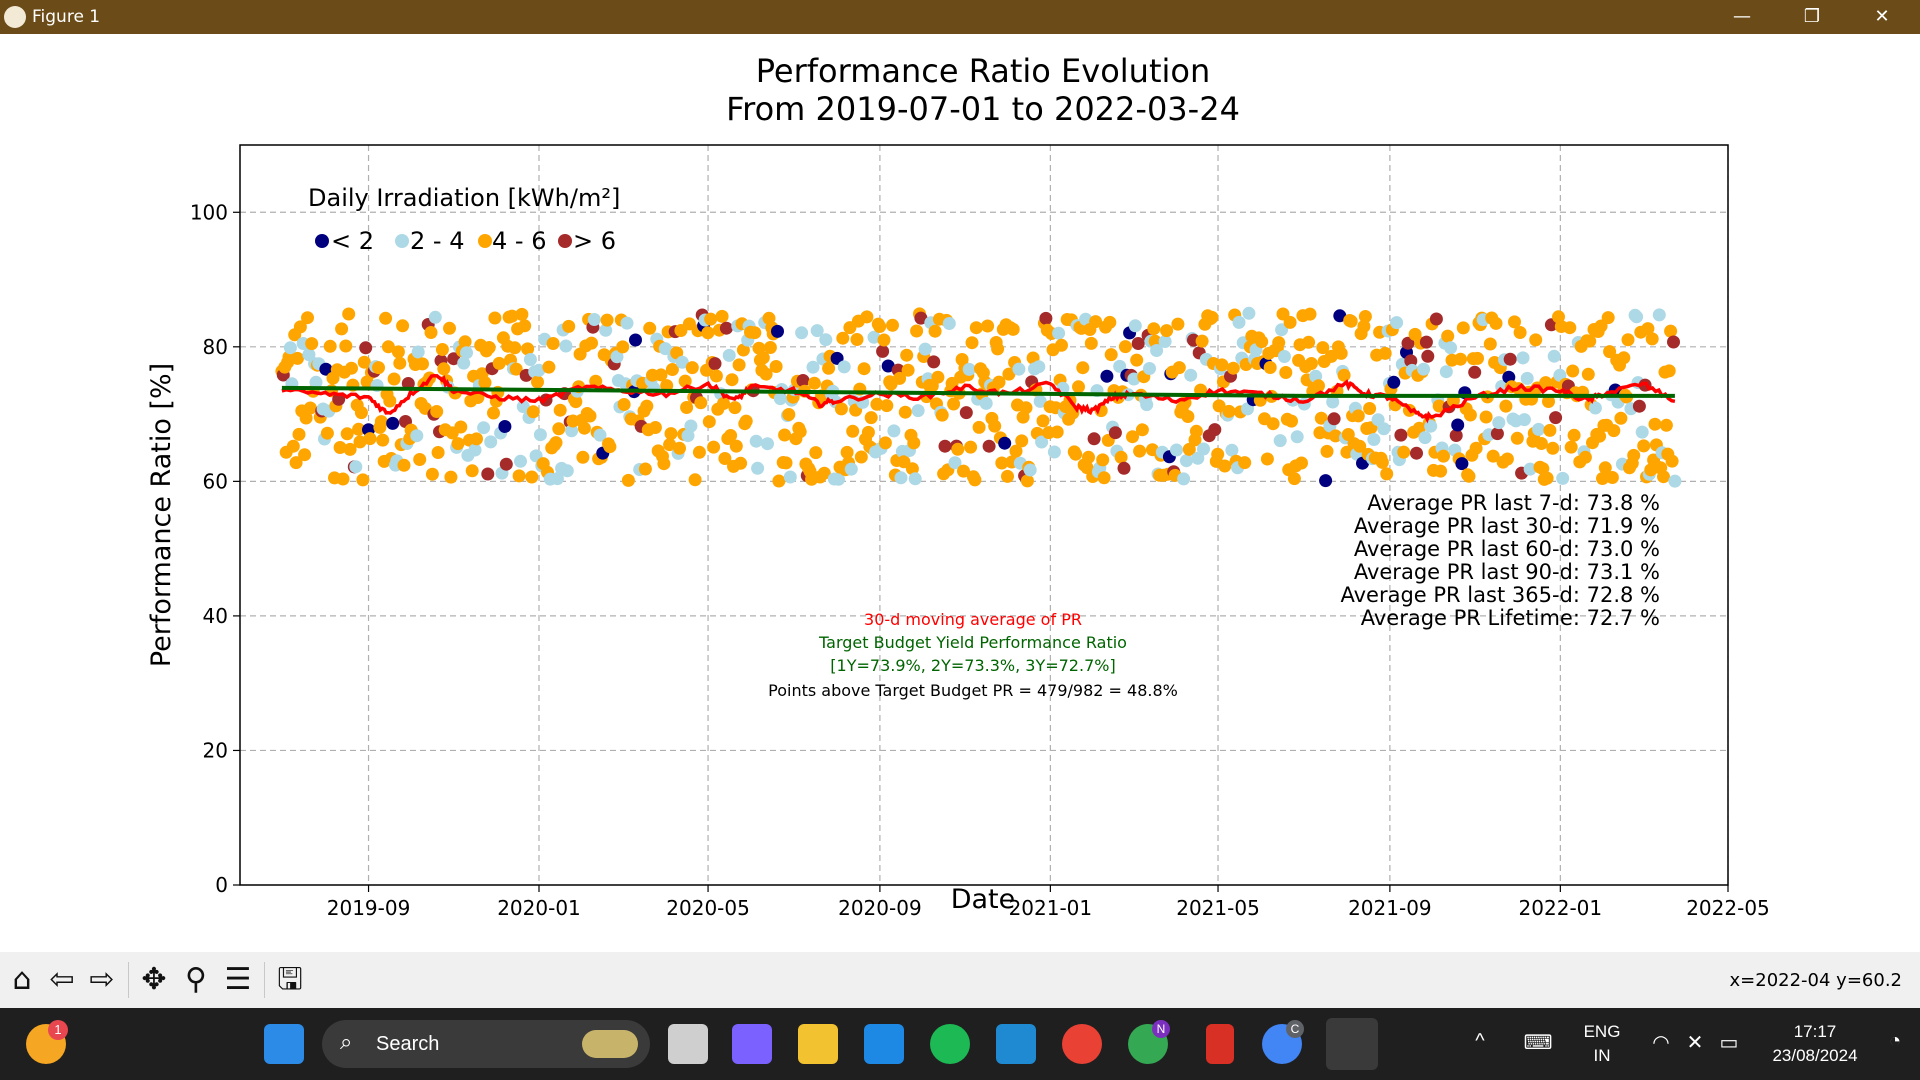 This screenshot has width=1920, height=1080. Describe the element at coordinates (1352, 1044) in the screenshot. I see `matplotlib-taskbar-icon` at that location.